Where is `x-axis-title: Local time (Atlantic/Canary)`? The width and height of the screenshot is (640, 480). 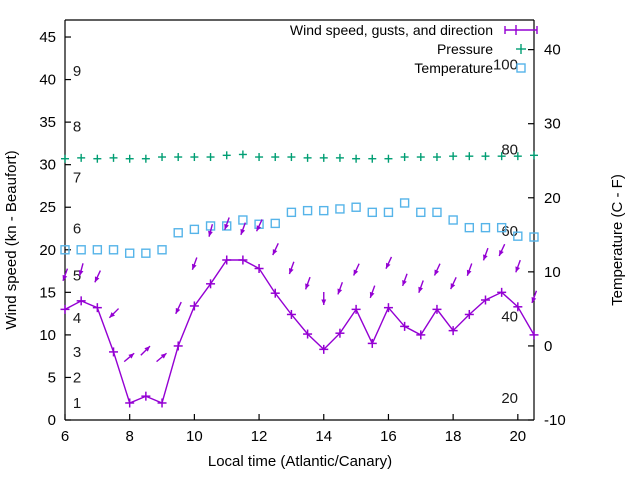
x-axis-title: Local time (Atlantic/Canary) is located at coordinates (300, 461).